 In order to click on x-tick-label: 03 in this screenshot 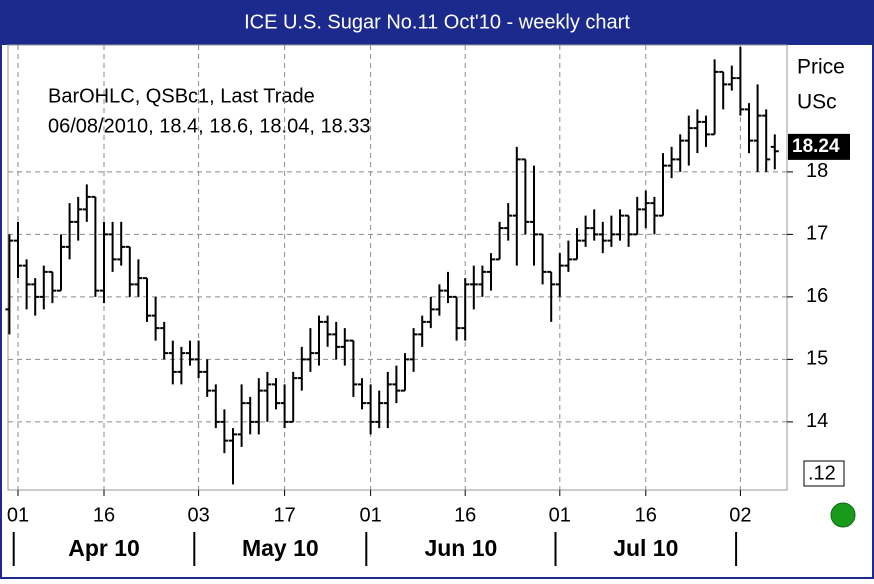, I will do `click(198, 515)`.